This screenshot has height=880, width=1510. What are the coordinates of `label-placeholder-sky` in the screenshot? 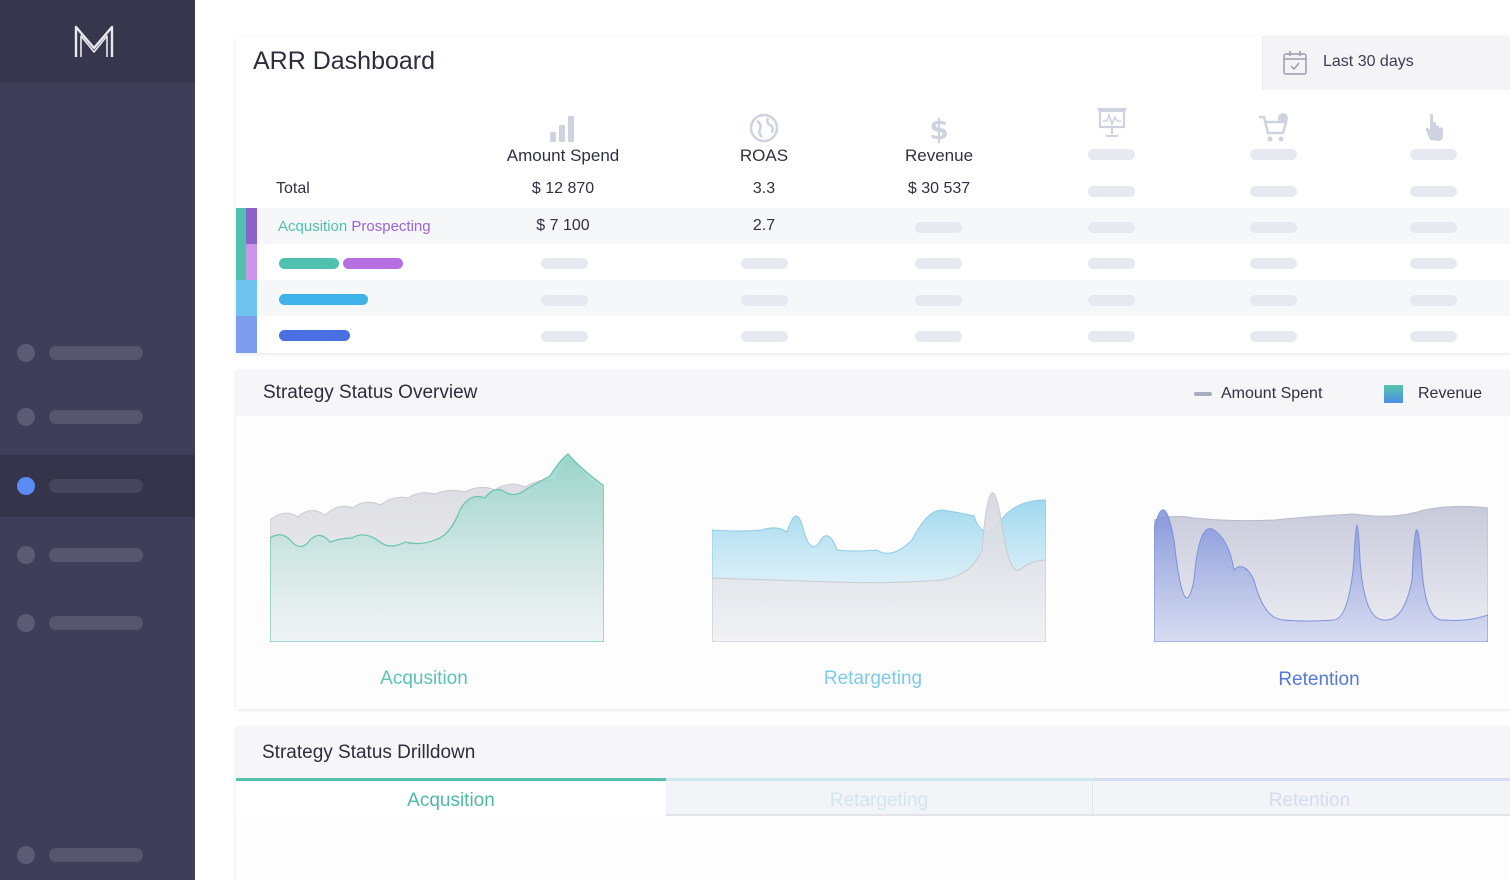 It's located at (323, 299).